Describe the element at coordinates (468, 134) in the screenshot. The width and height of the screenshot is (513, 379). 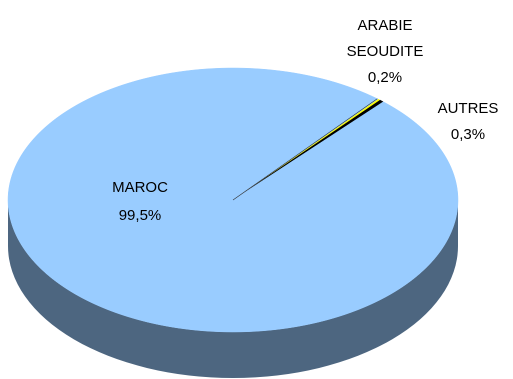
I see `label-autres-value: 0,3%` at that location.